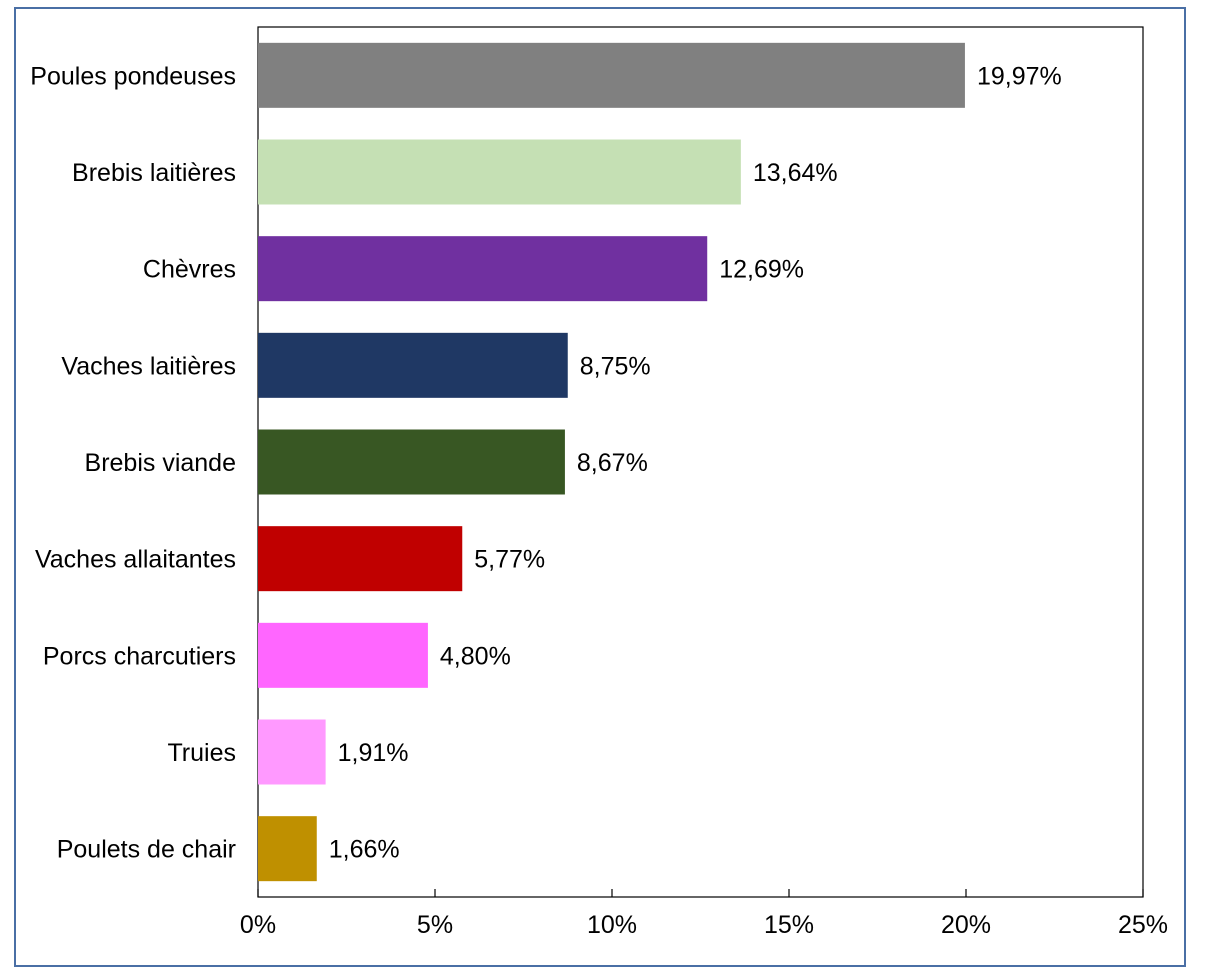 The height and width of the screenshot is (969, 1205). Describe the element at coordinates (615, 366) in the screenshot. I see `value-label-3: 8,75%` at that location.